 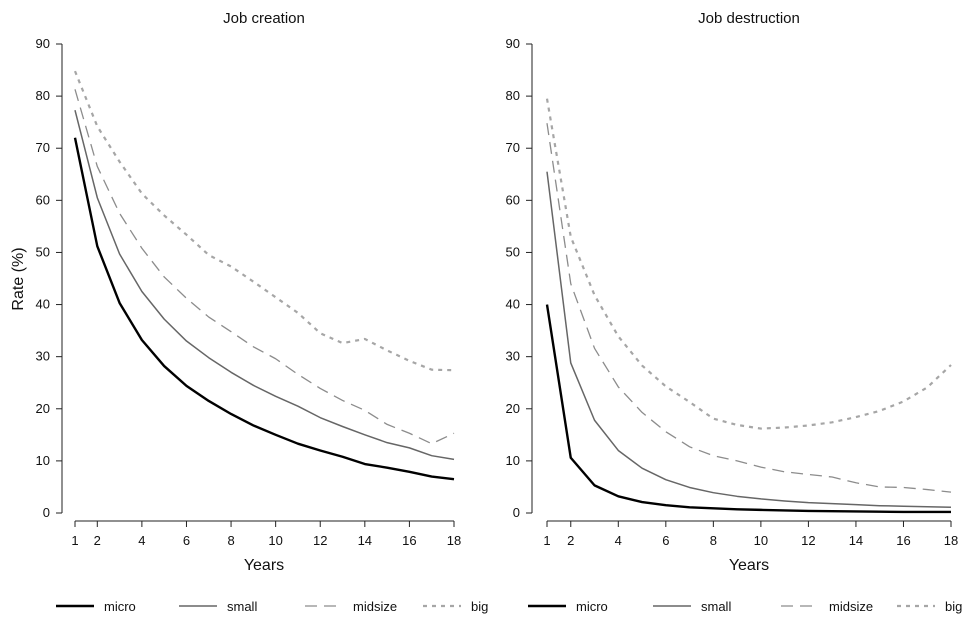 What do you see at coordinates (141, 540) in the screenshot?
I see `panel-1-x-tick-label: 4` at bounding box center [141, 540].